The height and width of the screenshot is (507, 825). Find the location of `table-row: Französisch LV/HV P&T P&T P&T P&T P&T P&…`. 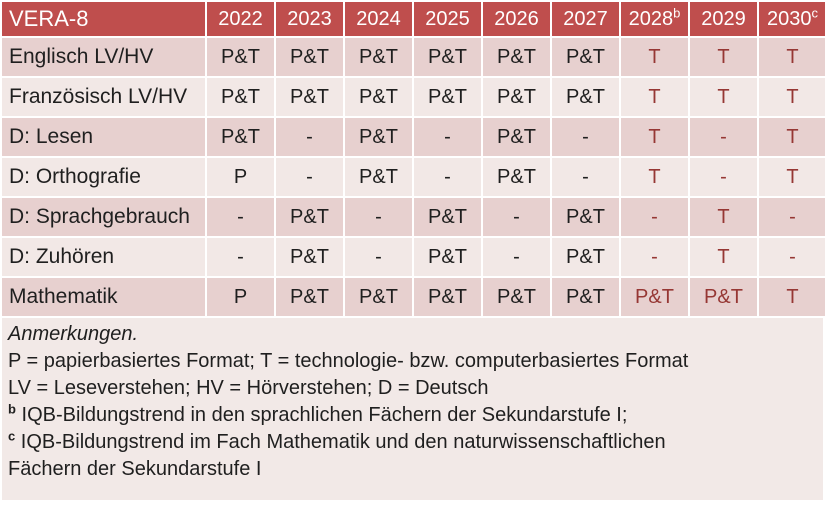

table-row: Französisch LV/HV P&T P&T P&T P&T P&T P&… is located at coordinates (413, 97).